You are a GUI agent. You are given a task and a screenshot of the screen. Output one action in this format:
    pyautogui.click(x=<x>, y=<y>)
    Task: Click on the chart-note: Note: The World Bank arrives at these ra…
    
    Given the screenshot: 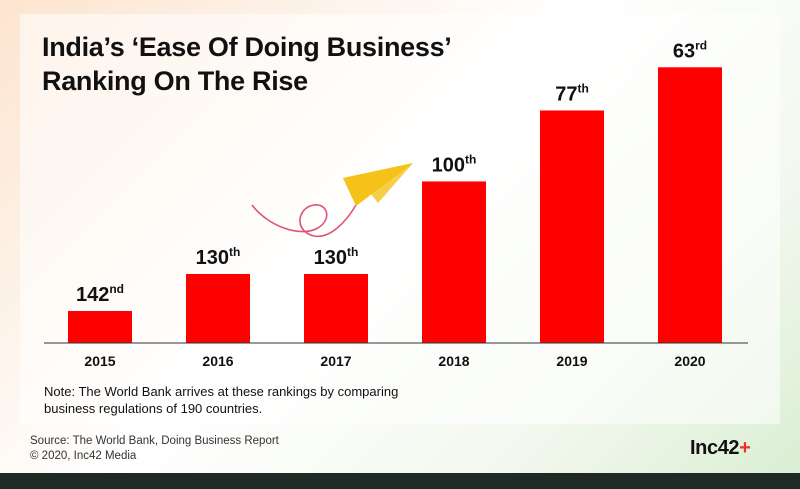 What is the action you would take?
    pyautogui.click(x=259, y=400)
    